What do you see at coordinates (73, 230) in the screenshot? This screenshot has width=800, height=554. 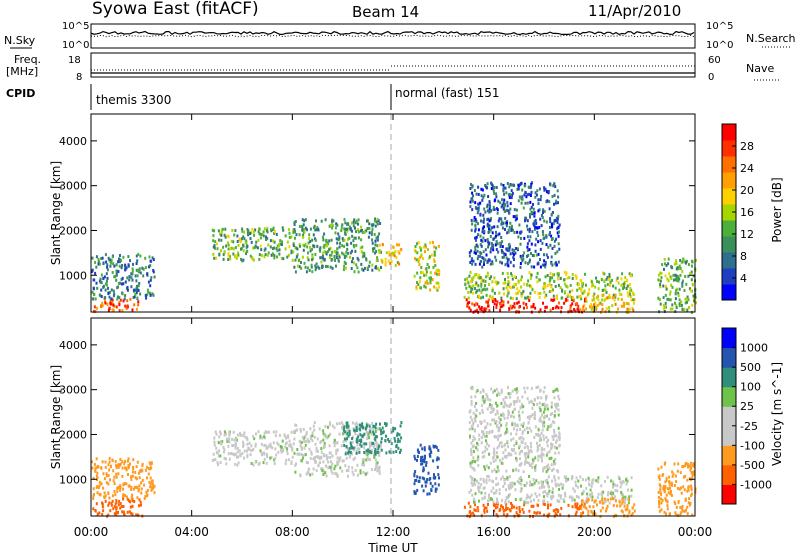 I see `y-tick-label: 2000` at bounding box center [73, 230].